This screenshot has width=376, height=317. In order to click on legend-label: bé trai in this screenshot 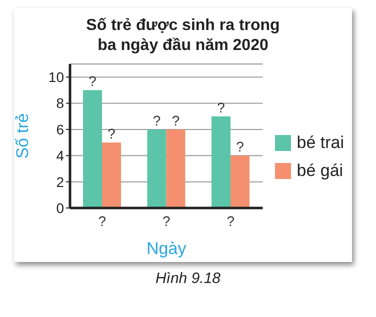, I will do `click(320, 143)`.